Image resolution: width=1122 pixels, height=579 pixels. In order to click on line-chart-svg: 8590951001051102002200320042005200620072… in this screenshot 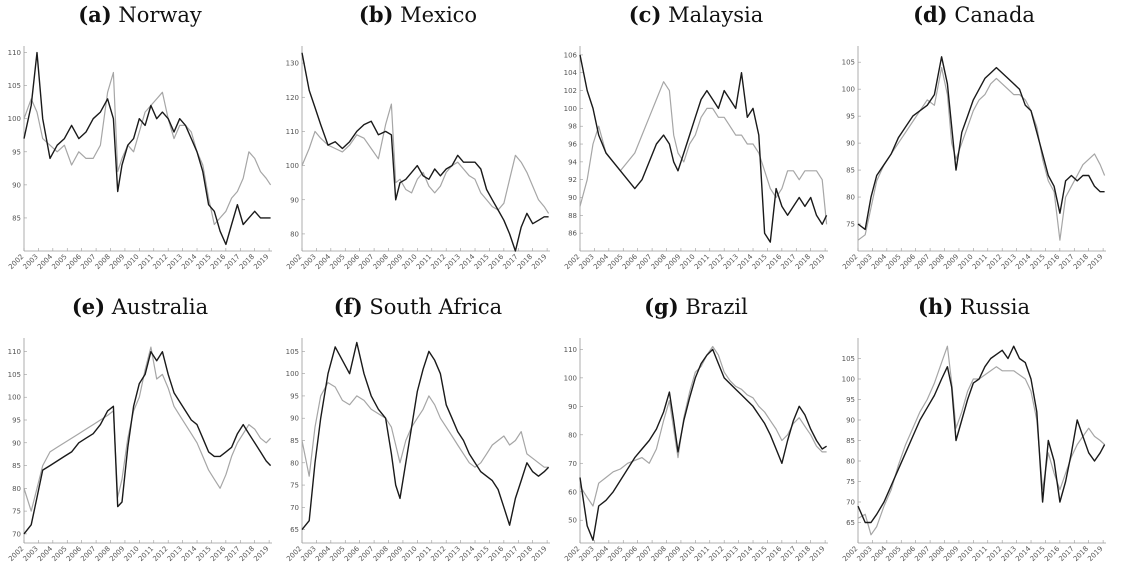, I will do `click(139, 158)`.